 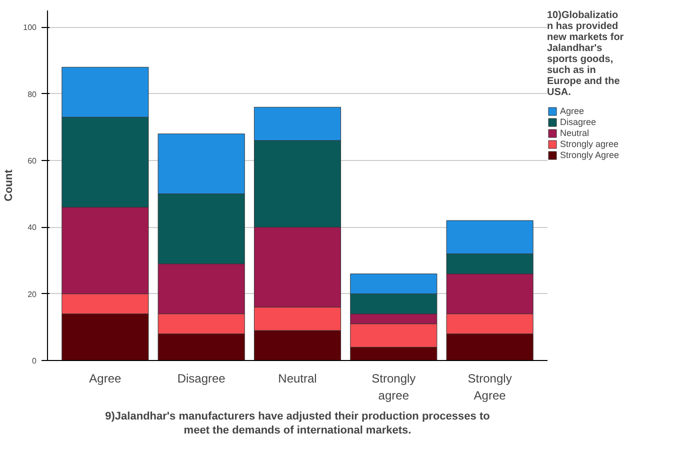 I want to click on legend-label: Neutral, so click(x=575, y=133).